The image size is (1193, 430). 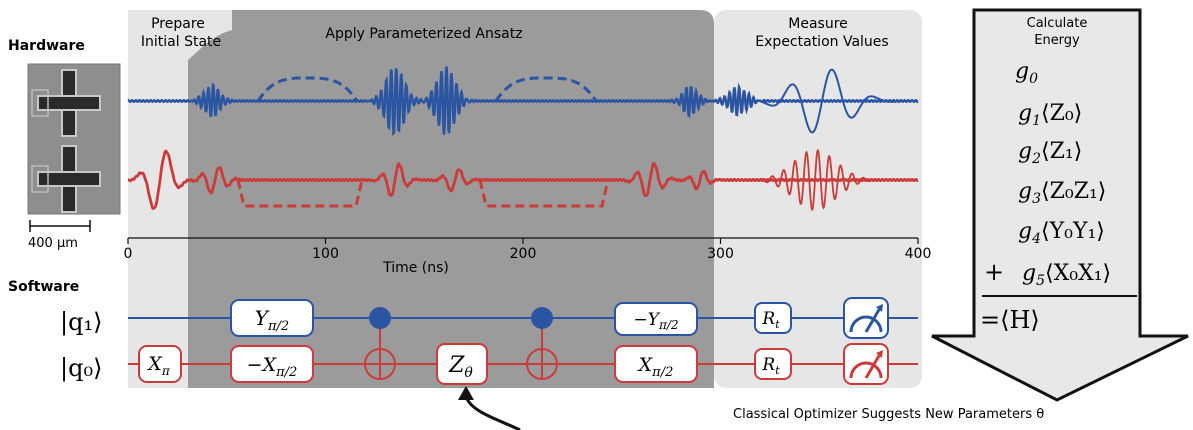 I want to click on energy-term-5: + g5⟨X₀X₁⟩, so click(x=1047, y=273).